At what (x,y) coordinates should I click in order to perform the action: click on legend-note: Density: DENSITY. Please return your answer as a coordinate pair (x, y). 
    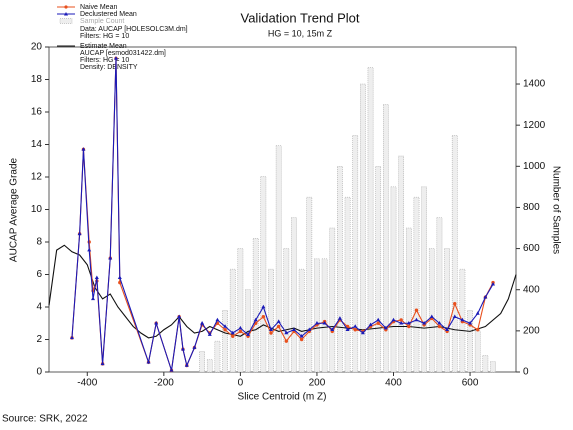
    Looking at the image, I should click on (109, 67).